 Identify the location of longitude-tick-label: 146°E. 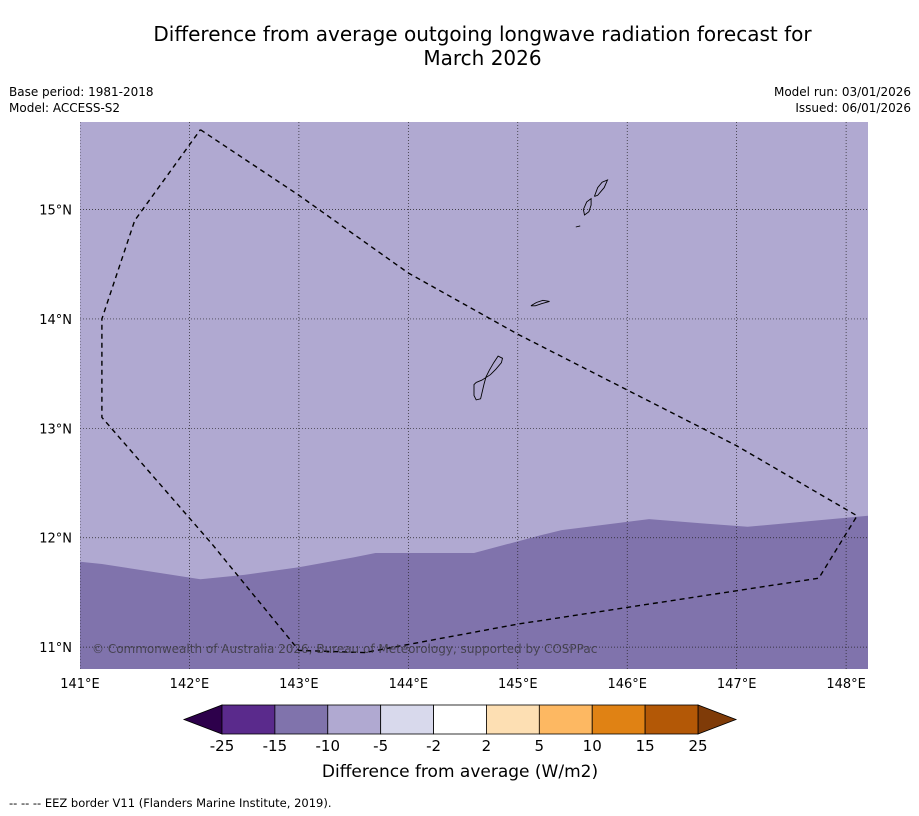
(627, 684).